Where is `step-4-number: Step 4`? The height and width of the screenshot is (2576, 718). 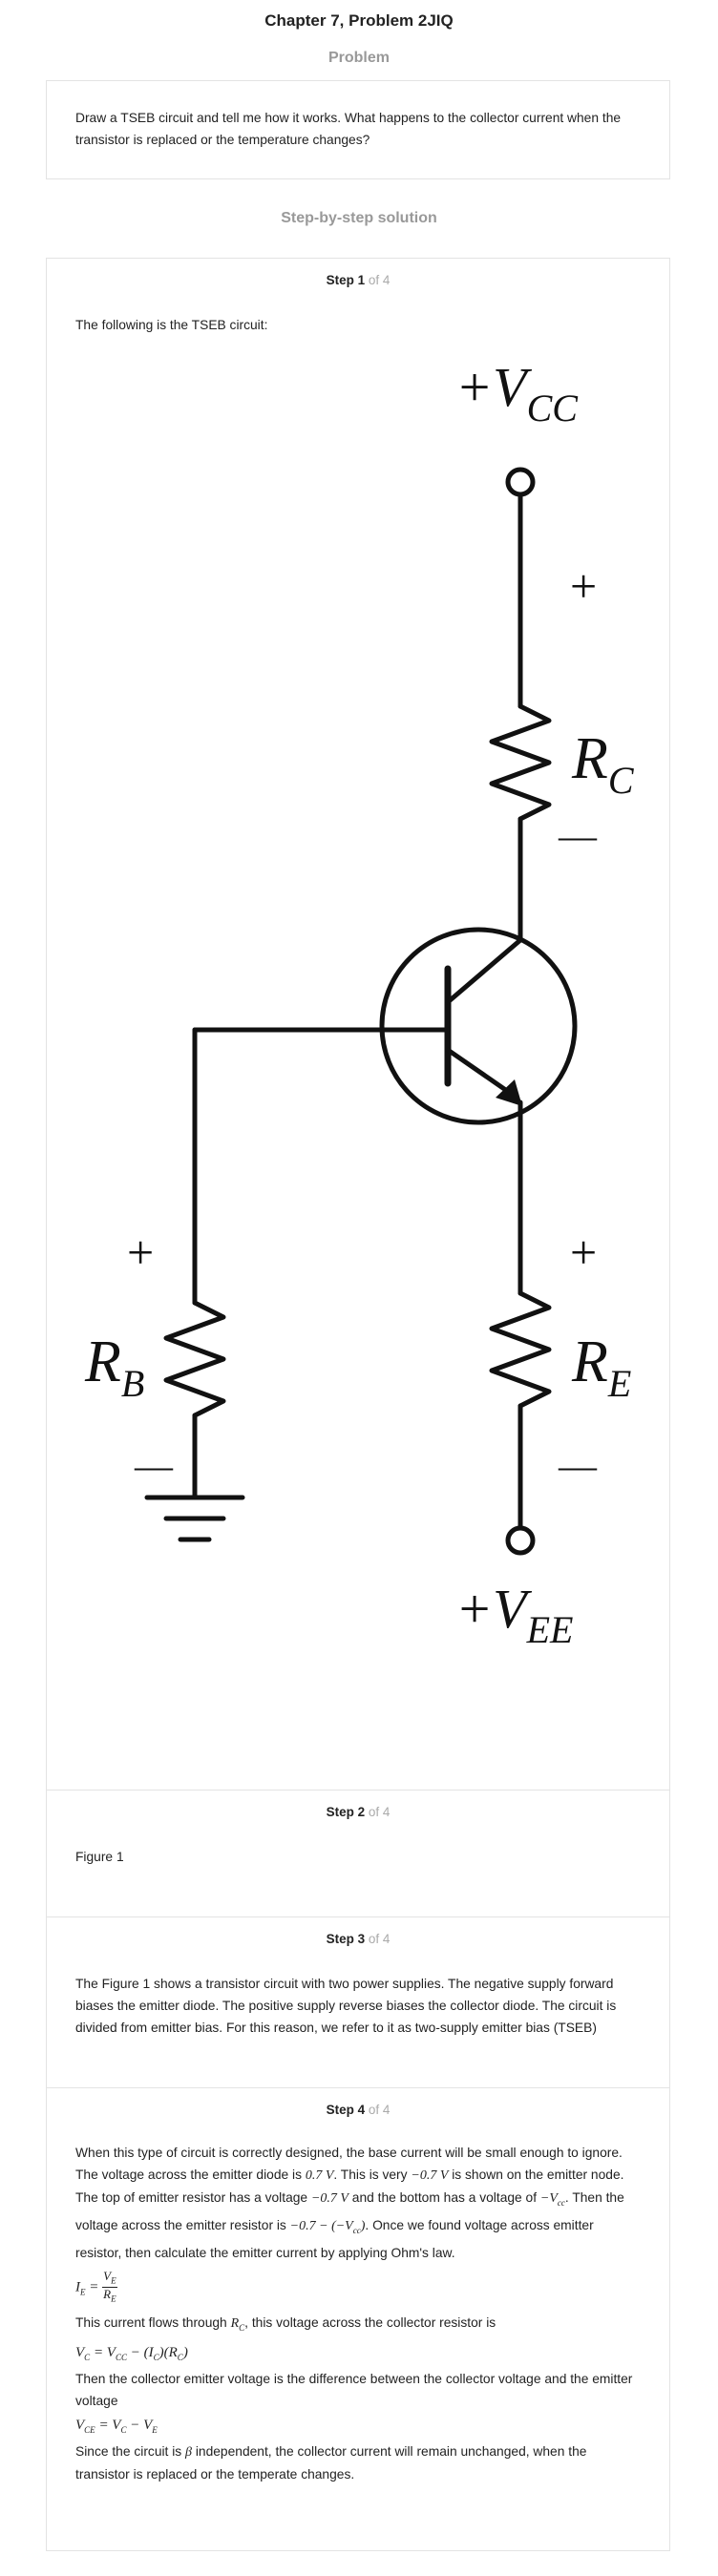
step-4-number: Step 4 is located at coordinates (346, 2110).